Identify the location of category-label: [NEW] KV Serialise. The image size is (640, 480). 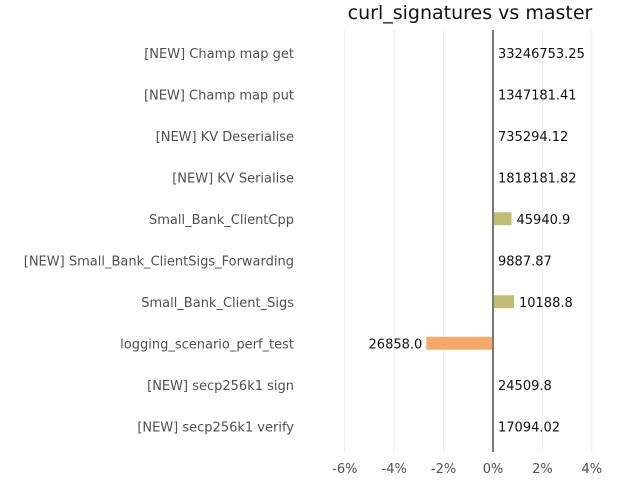
(233, 178).